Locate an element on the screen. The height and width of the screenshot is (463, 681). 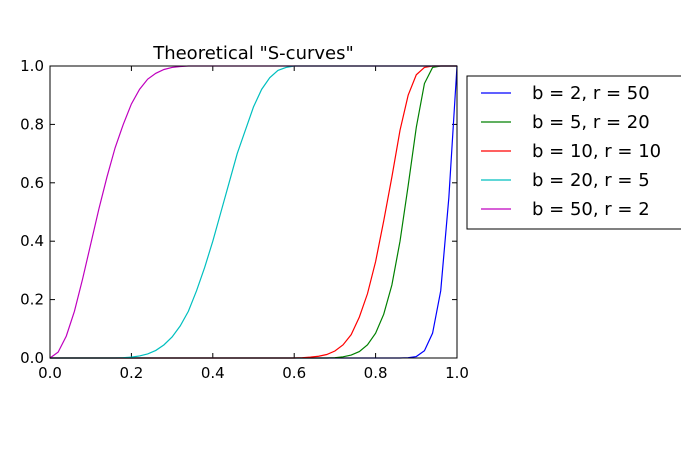
y-tick-label: 0.0 is located at coordinates (32, 358).